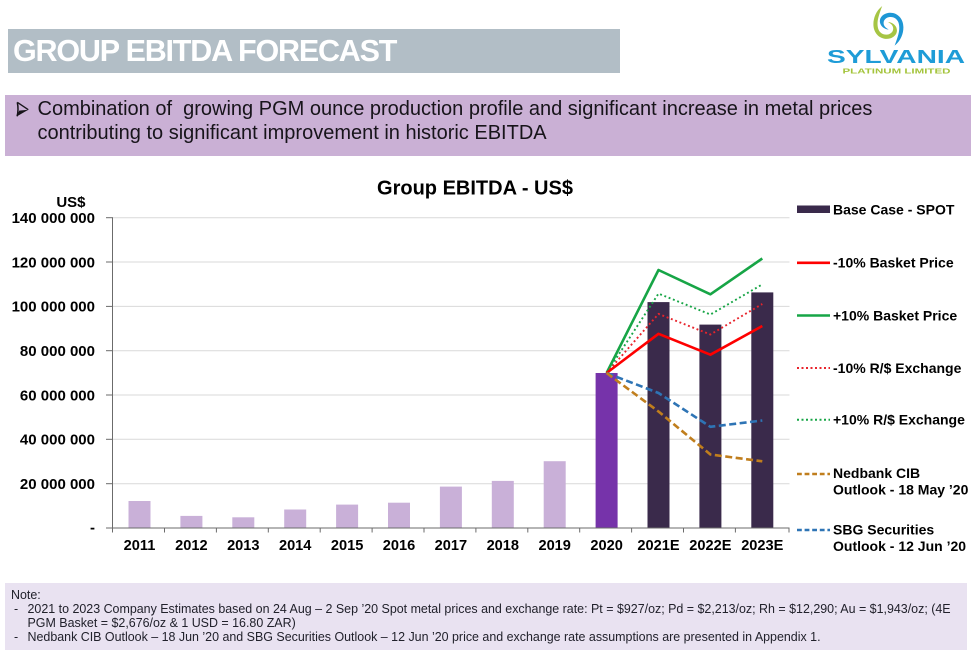  Describe the element at coordinates (895, 315) in the screenshot. I see `svg-text: +10% Basket Price` at that location.